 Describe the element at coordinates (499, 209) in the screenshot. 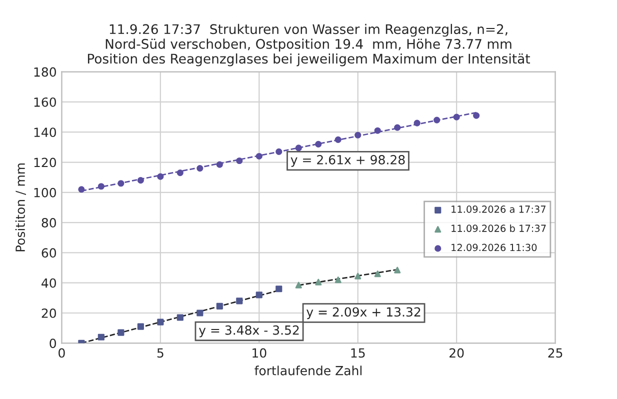

I see `legend-label: 11.09.2026 a 17:37` at that location.